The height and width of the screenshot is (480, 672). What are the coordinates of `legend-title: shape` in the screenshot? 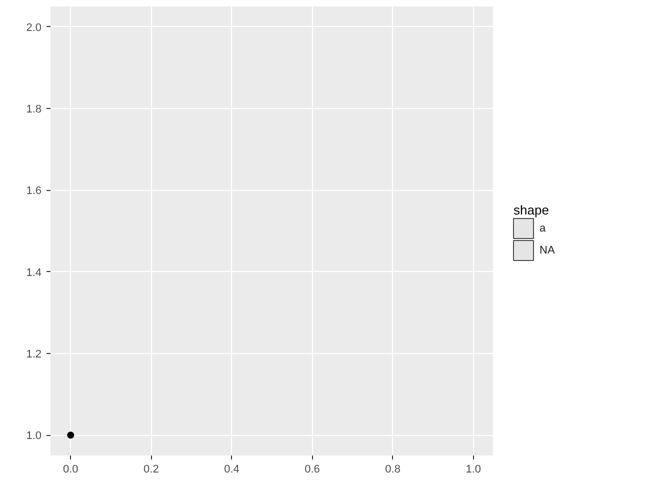 It's located at (531, 210).